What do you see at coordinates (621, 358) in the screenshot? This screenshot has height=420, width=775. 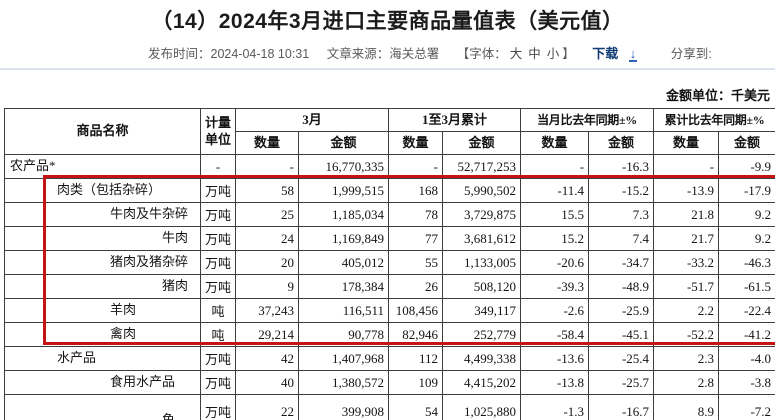 I see `amt-mom-cell: -25.4` at bounding box center [621, 358].